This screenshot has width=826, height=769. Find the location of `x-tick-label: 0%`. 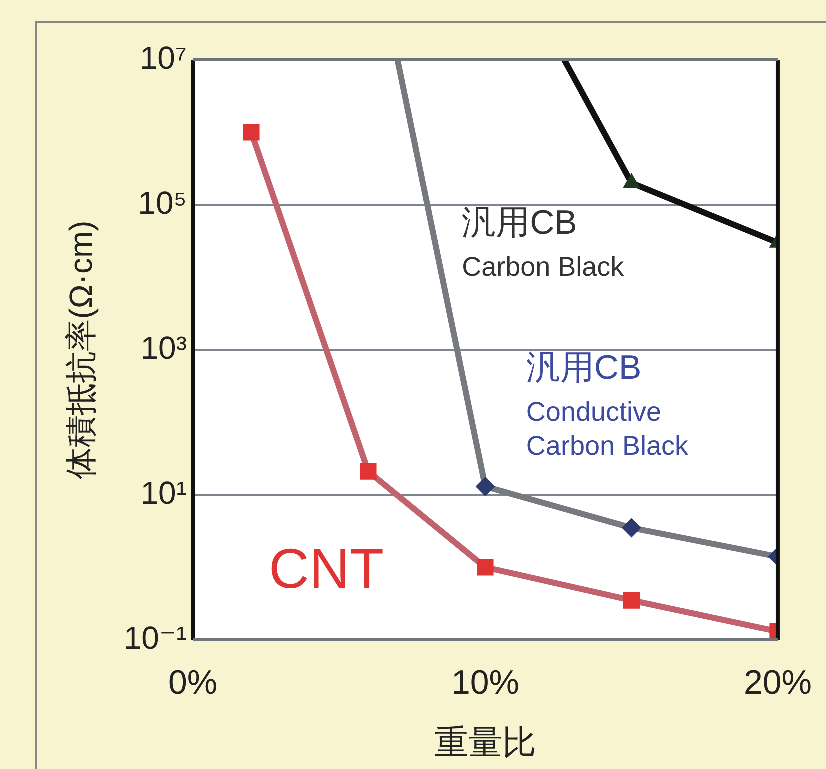

x-tick-label: 0% is located at coordinates (193, 683).